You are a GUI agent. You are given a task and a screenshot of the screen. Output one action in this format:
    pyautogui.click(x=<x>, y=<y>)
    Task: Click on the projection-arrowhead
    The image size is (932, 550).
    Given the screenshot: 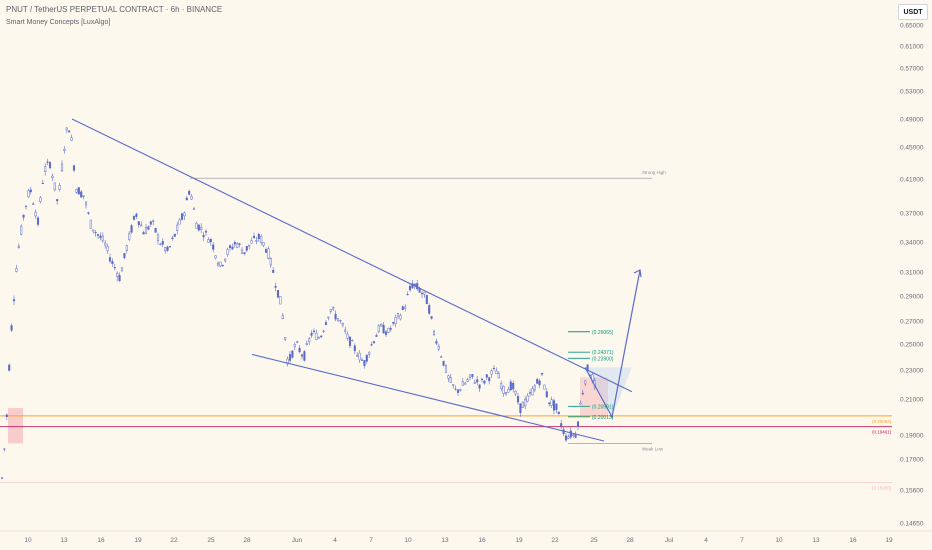 What is the action you would take?
    pyautogui.click(x=637, y=273)
    